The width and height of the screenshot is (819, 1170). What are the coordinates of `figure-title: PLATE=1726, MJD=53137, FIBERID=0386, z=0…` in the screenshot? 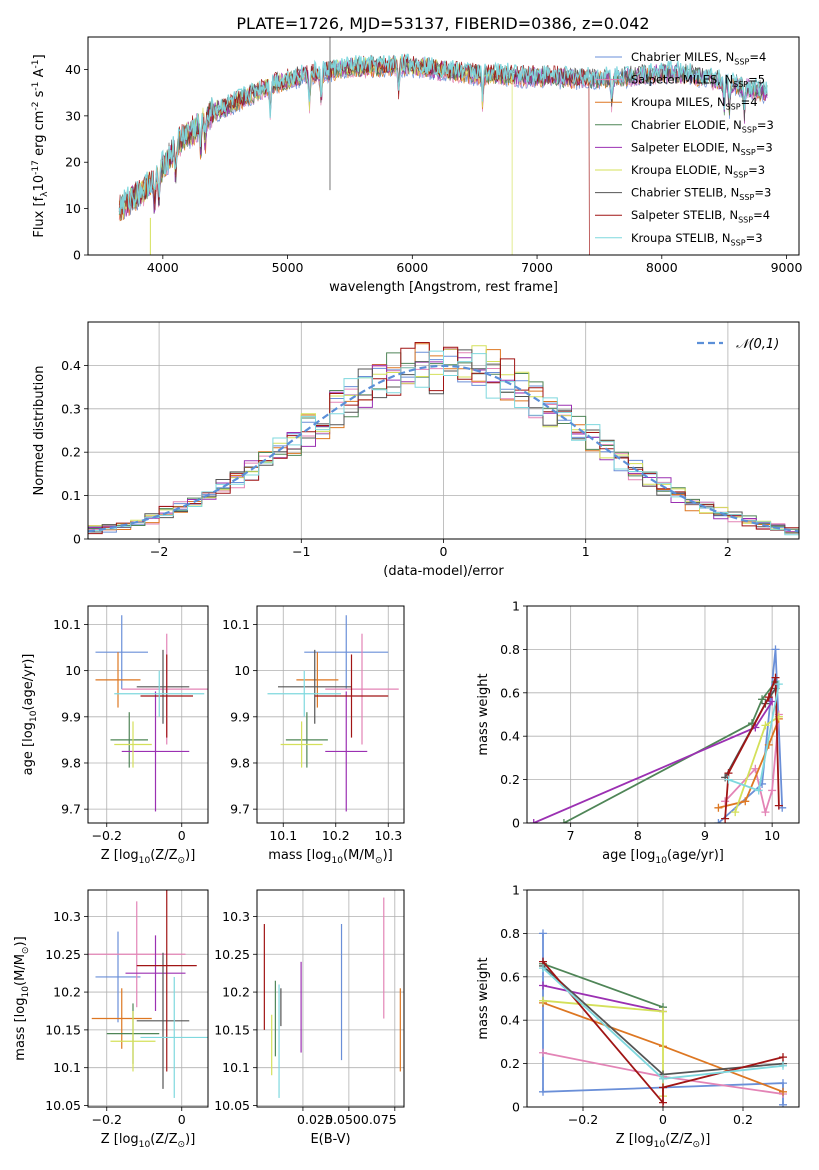 It's located at (442, 23).